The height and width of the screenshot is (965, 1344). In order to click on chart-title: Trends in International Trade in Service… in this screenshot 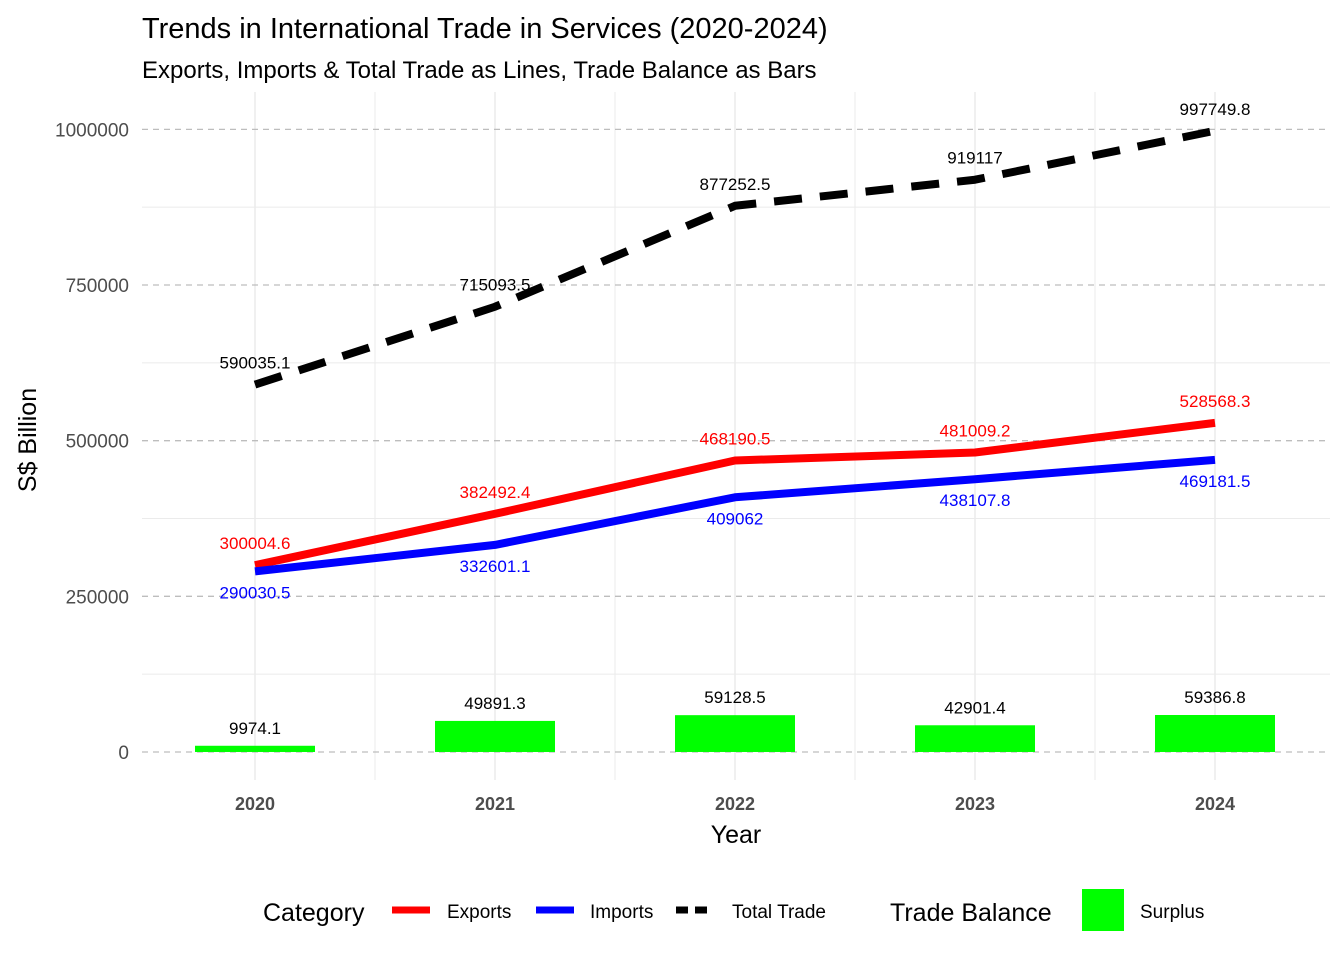, I will do `click(485, 29)`.